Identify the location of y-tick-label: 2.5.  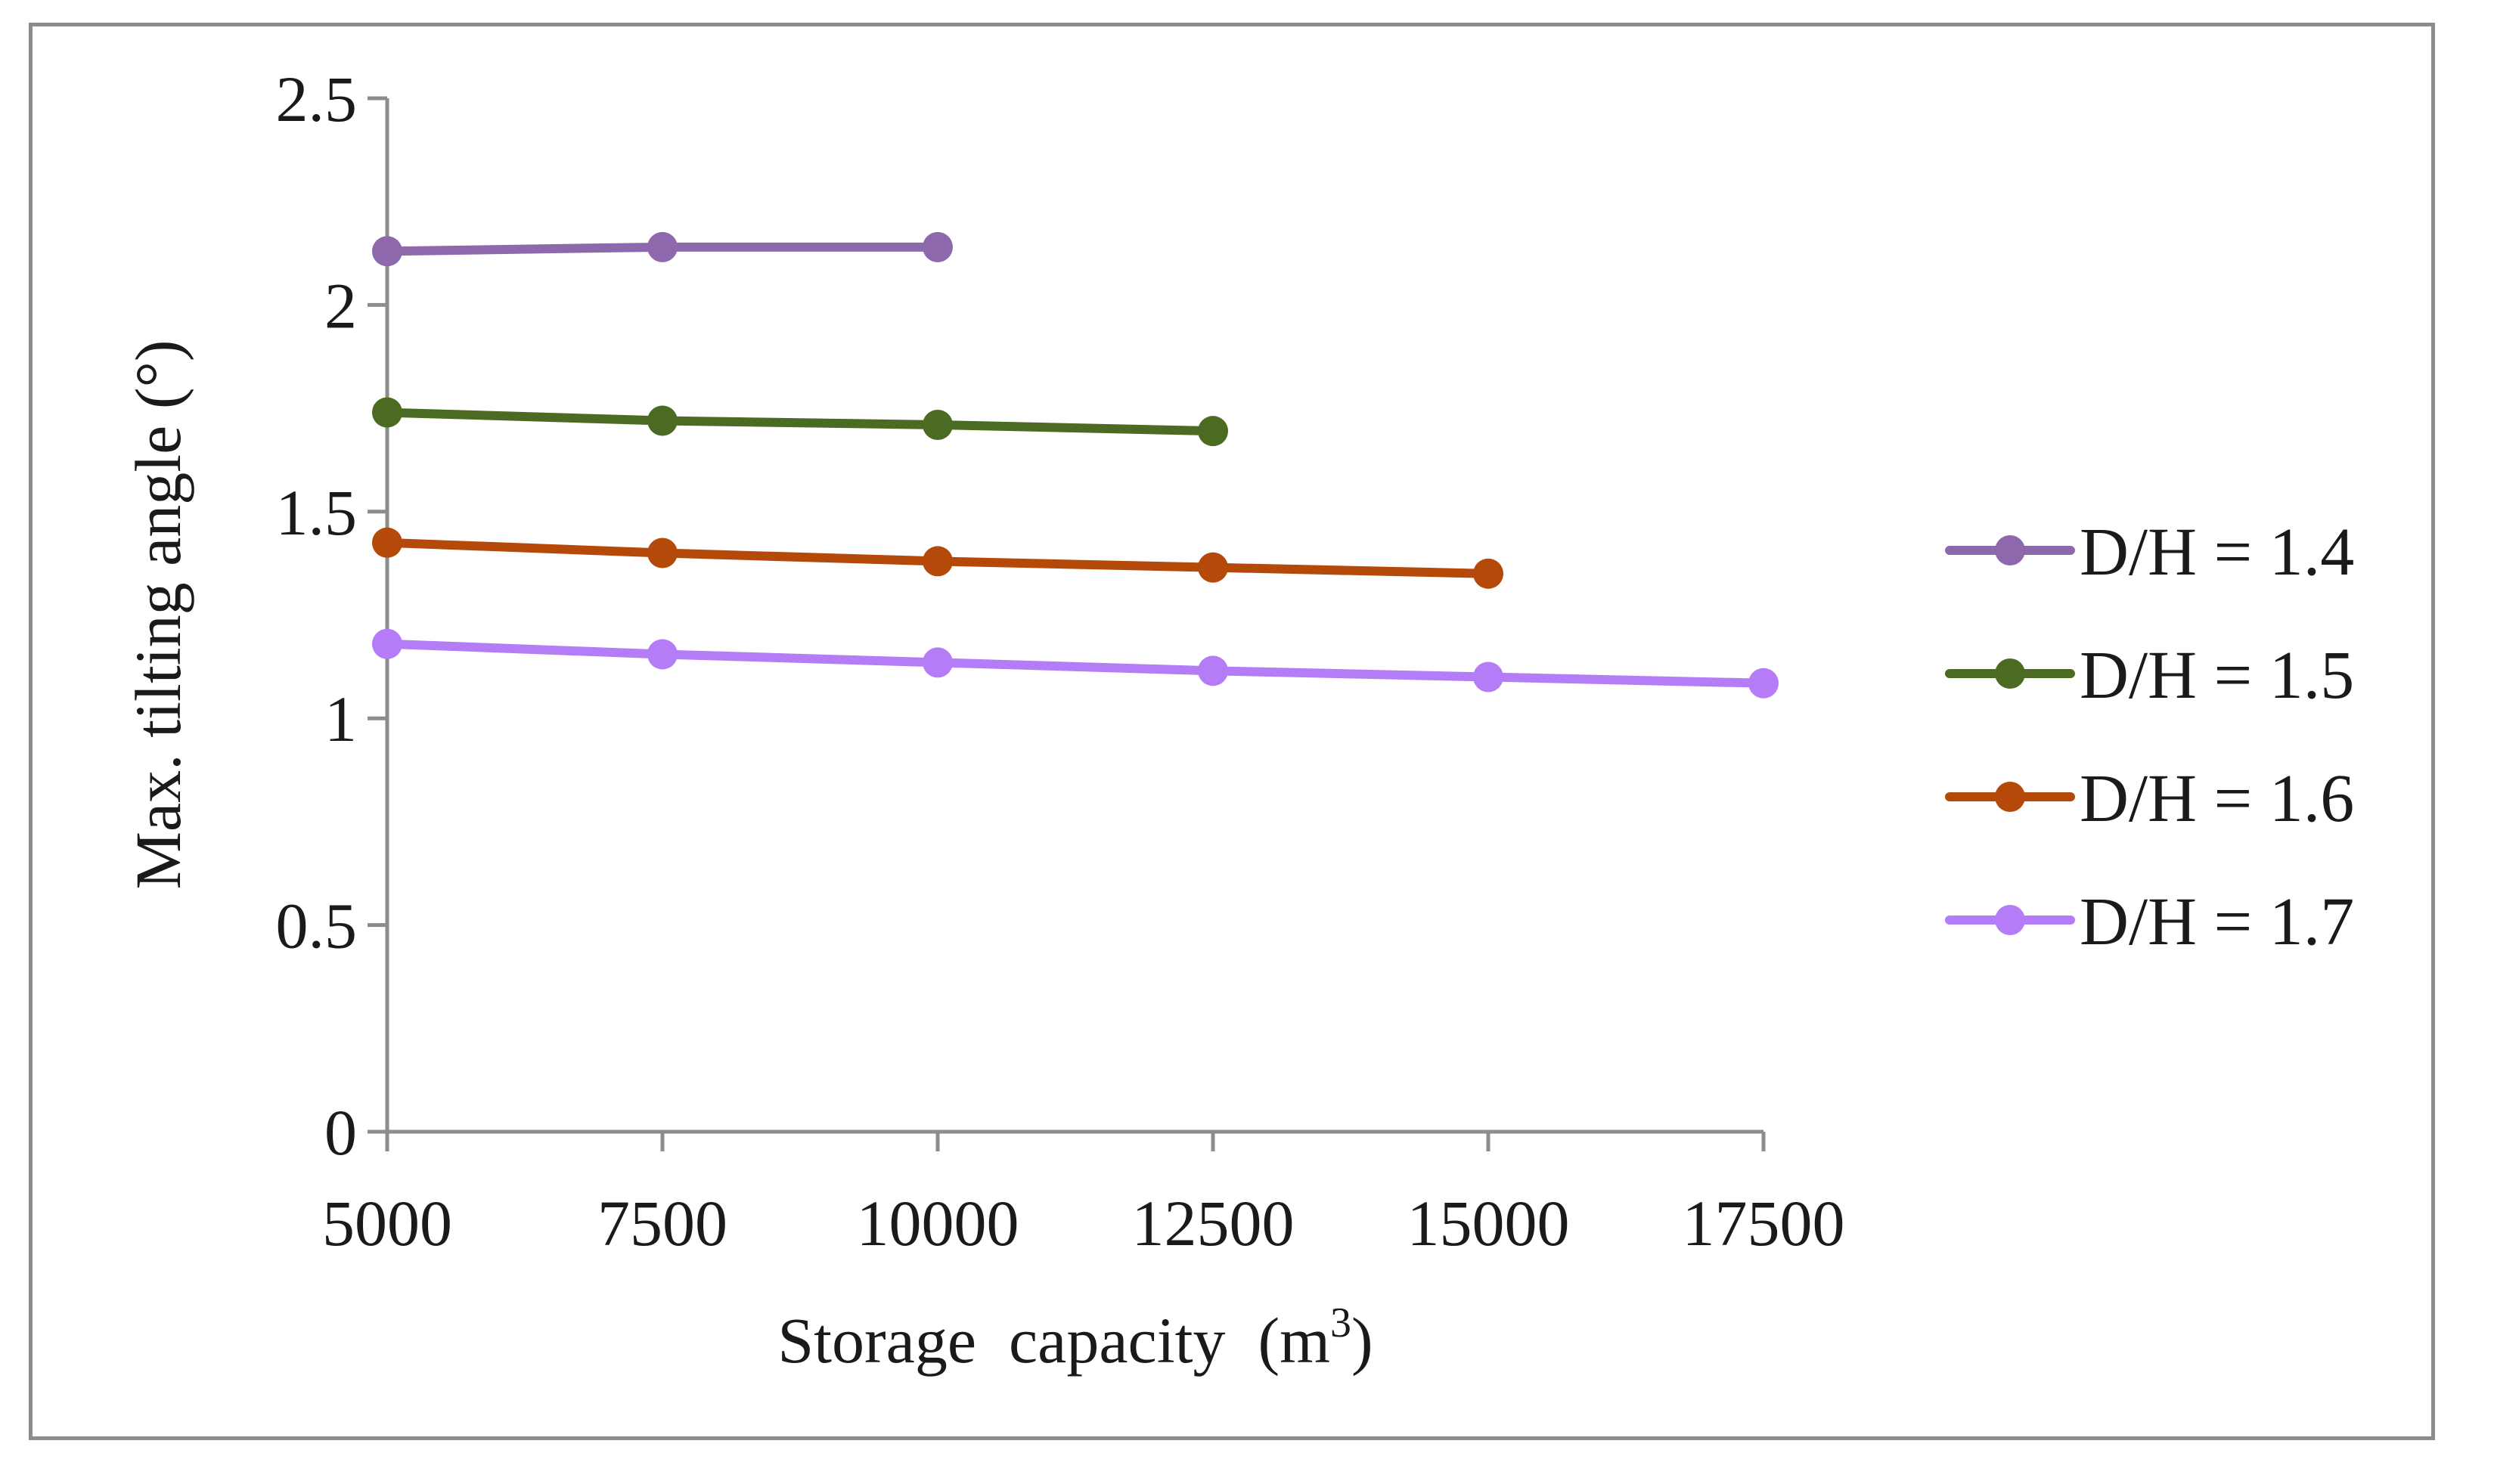
(317, 99).